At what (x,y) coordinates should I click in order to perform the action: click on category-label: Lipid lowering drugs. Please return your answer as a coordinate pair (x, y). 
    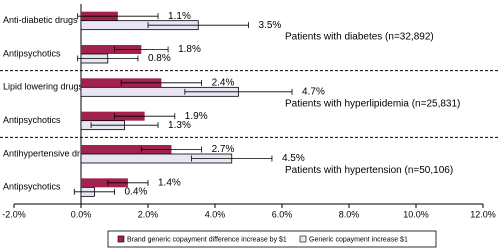
    Looking at the image, I should click on (43, 87).